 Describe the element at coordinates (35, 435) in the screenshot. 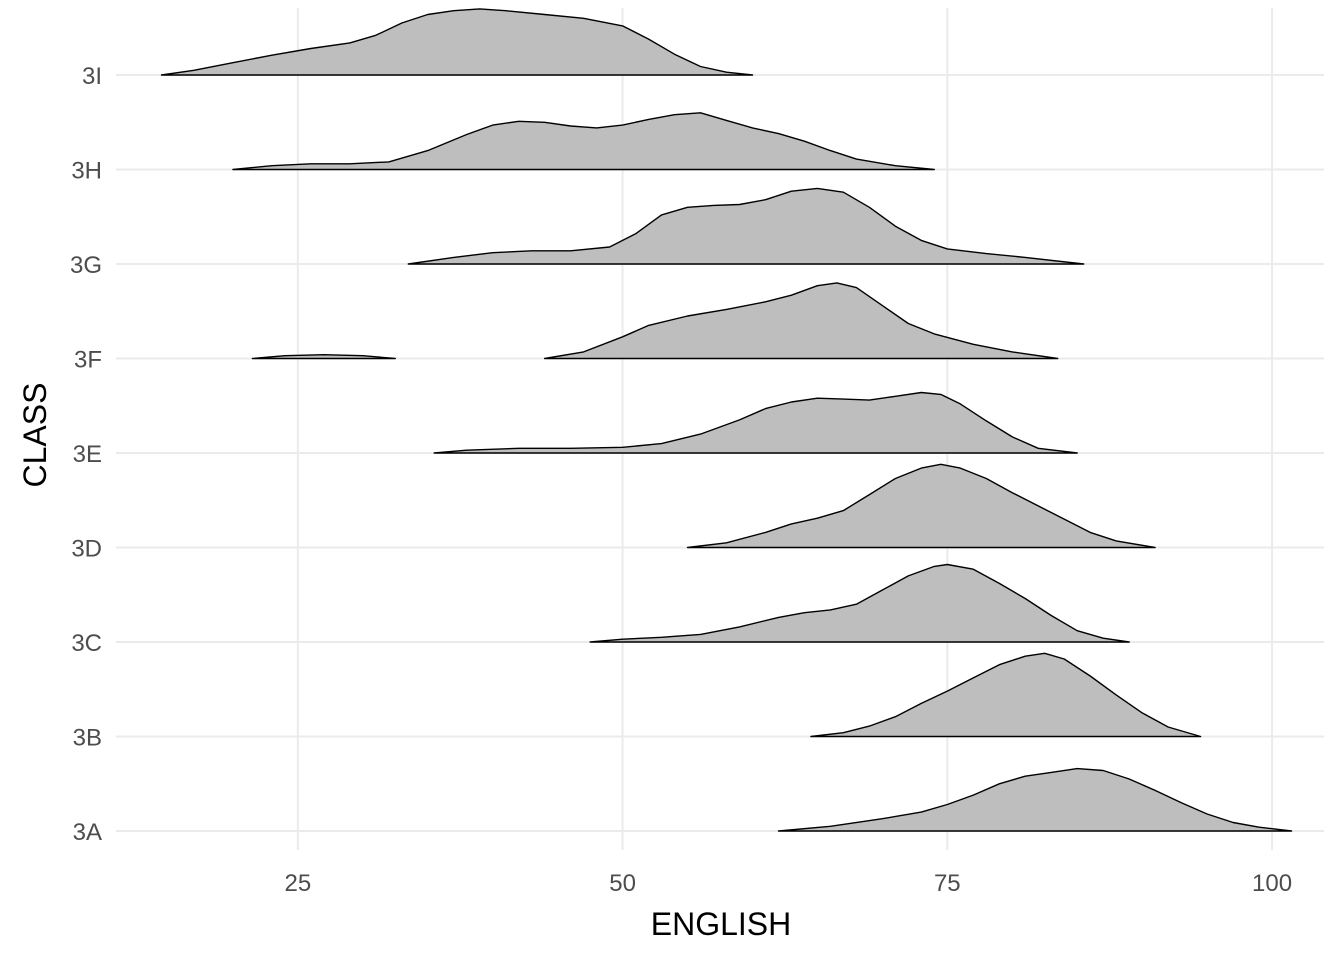

I see `y-axis-title: CLASS` at that location.